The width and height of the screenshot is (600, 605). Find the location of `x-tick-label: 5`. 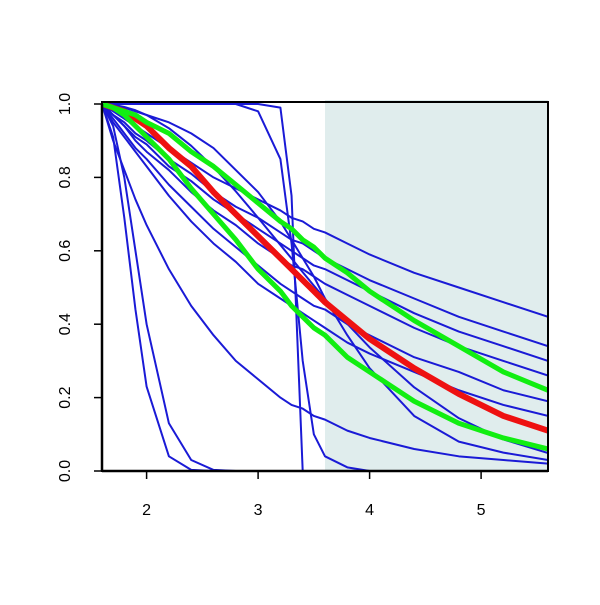

x-tick-label: 5 is located at coordinates (481, 510).